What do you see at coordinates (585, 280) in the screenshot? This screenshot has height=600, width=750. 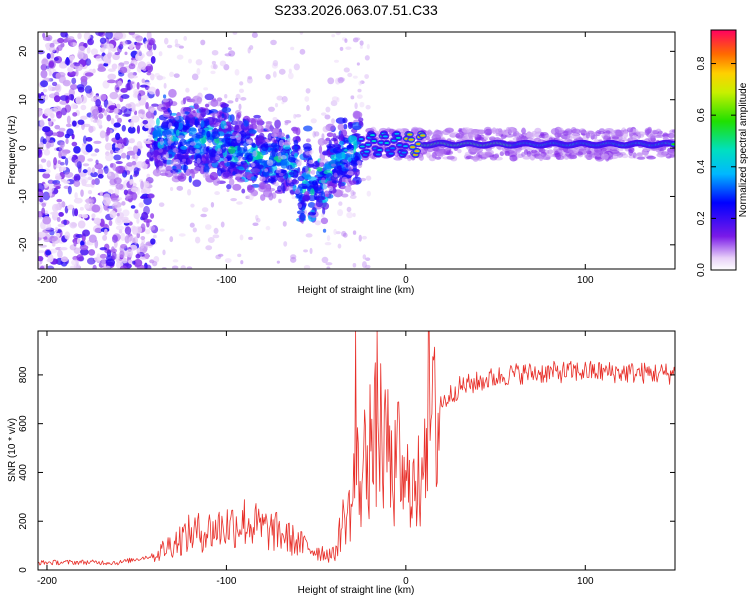 I see `spectrogram-x-tick-label: 100` at bounding box center [585, 280].